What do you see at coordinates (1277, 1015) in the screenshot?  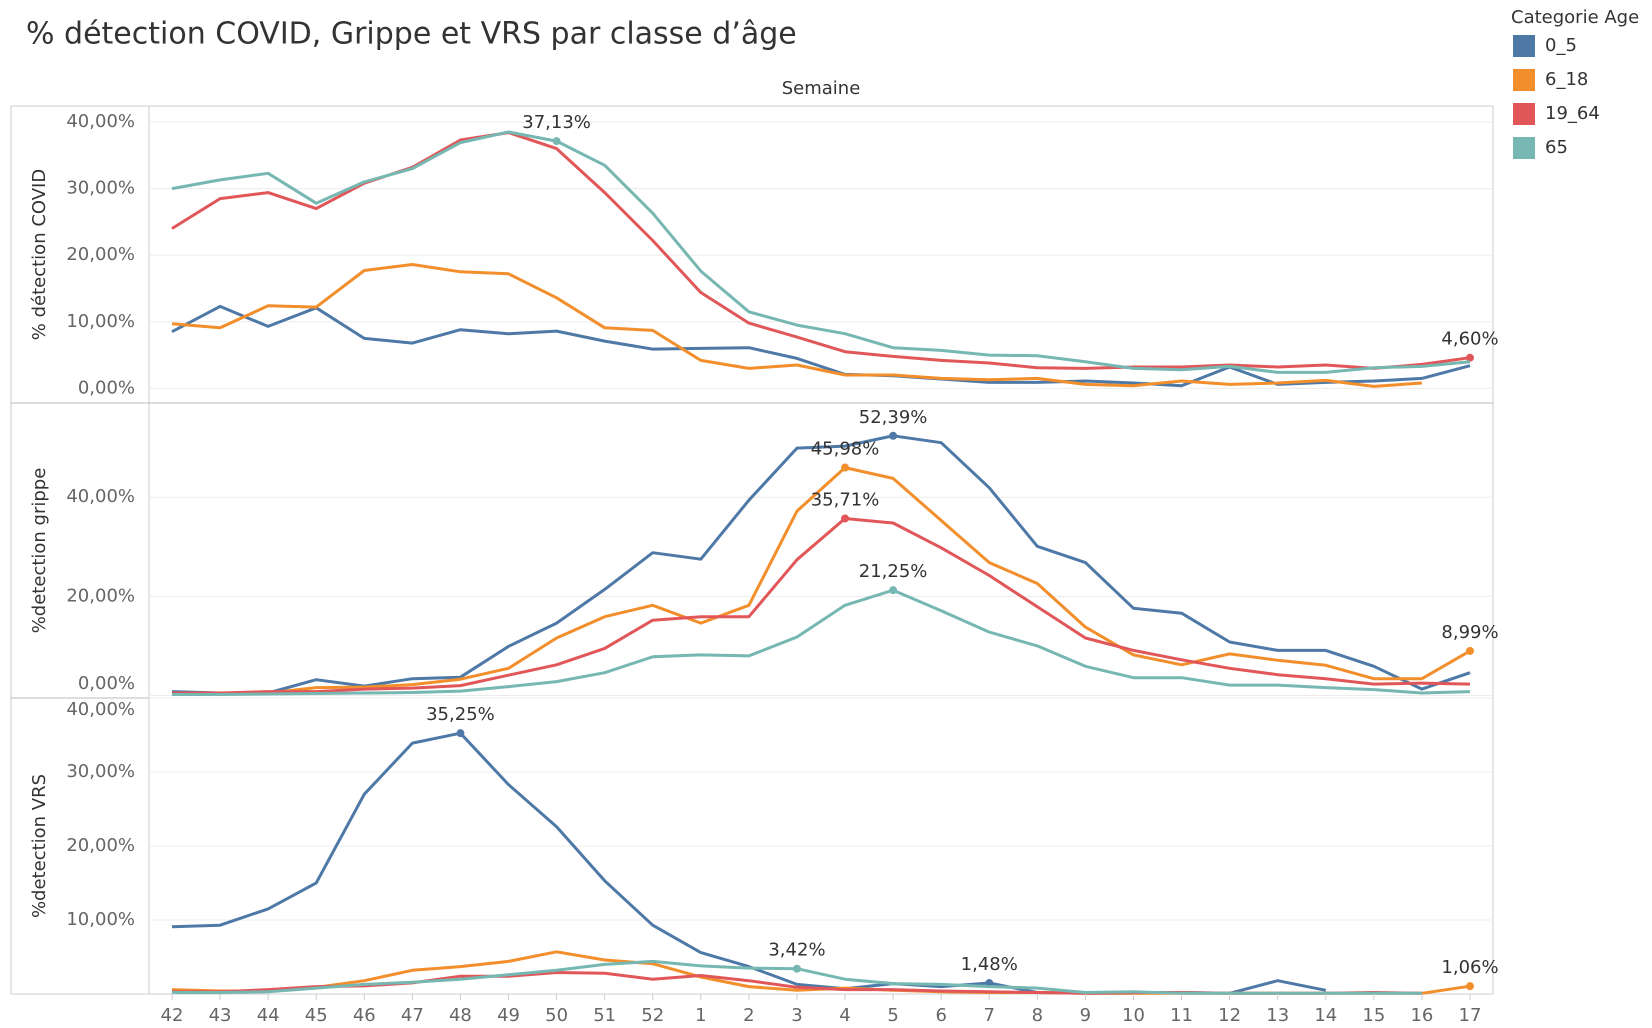 I see `x-tick-label: 13` at bounding box center [1277, 1015].